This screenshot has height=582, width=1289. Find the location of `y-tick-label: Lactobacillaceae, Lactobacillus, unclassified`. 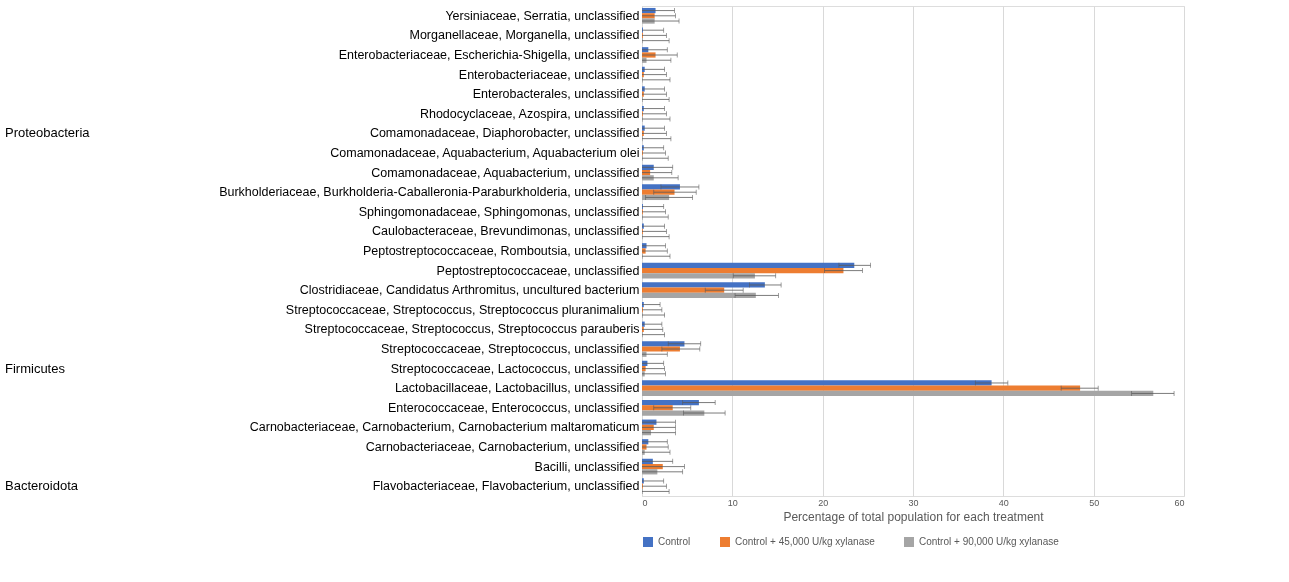

y-tick-label: Lactobacillaceae, Lactobacillus, unclassified is located at coordinates (517, 388).